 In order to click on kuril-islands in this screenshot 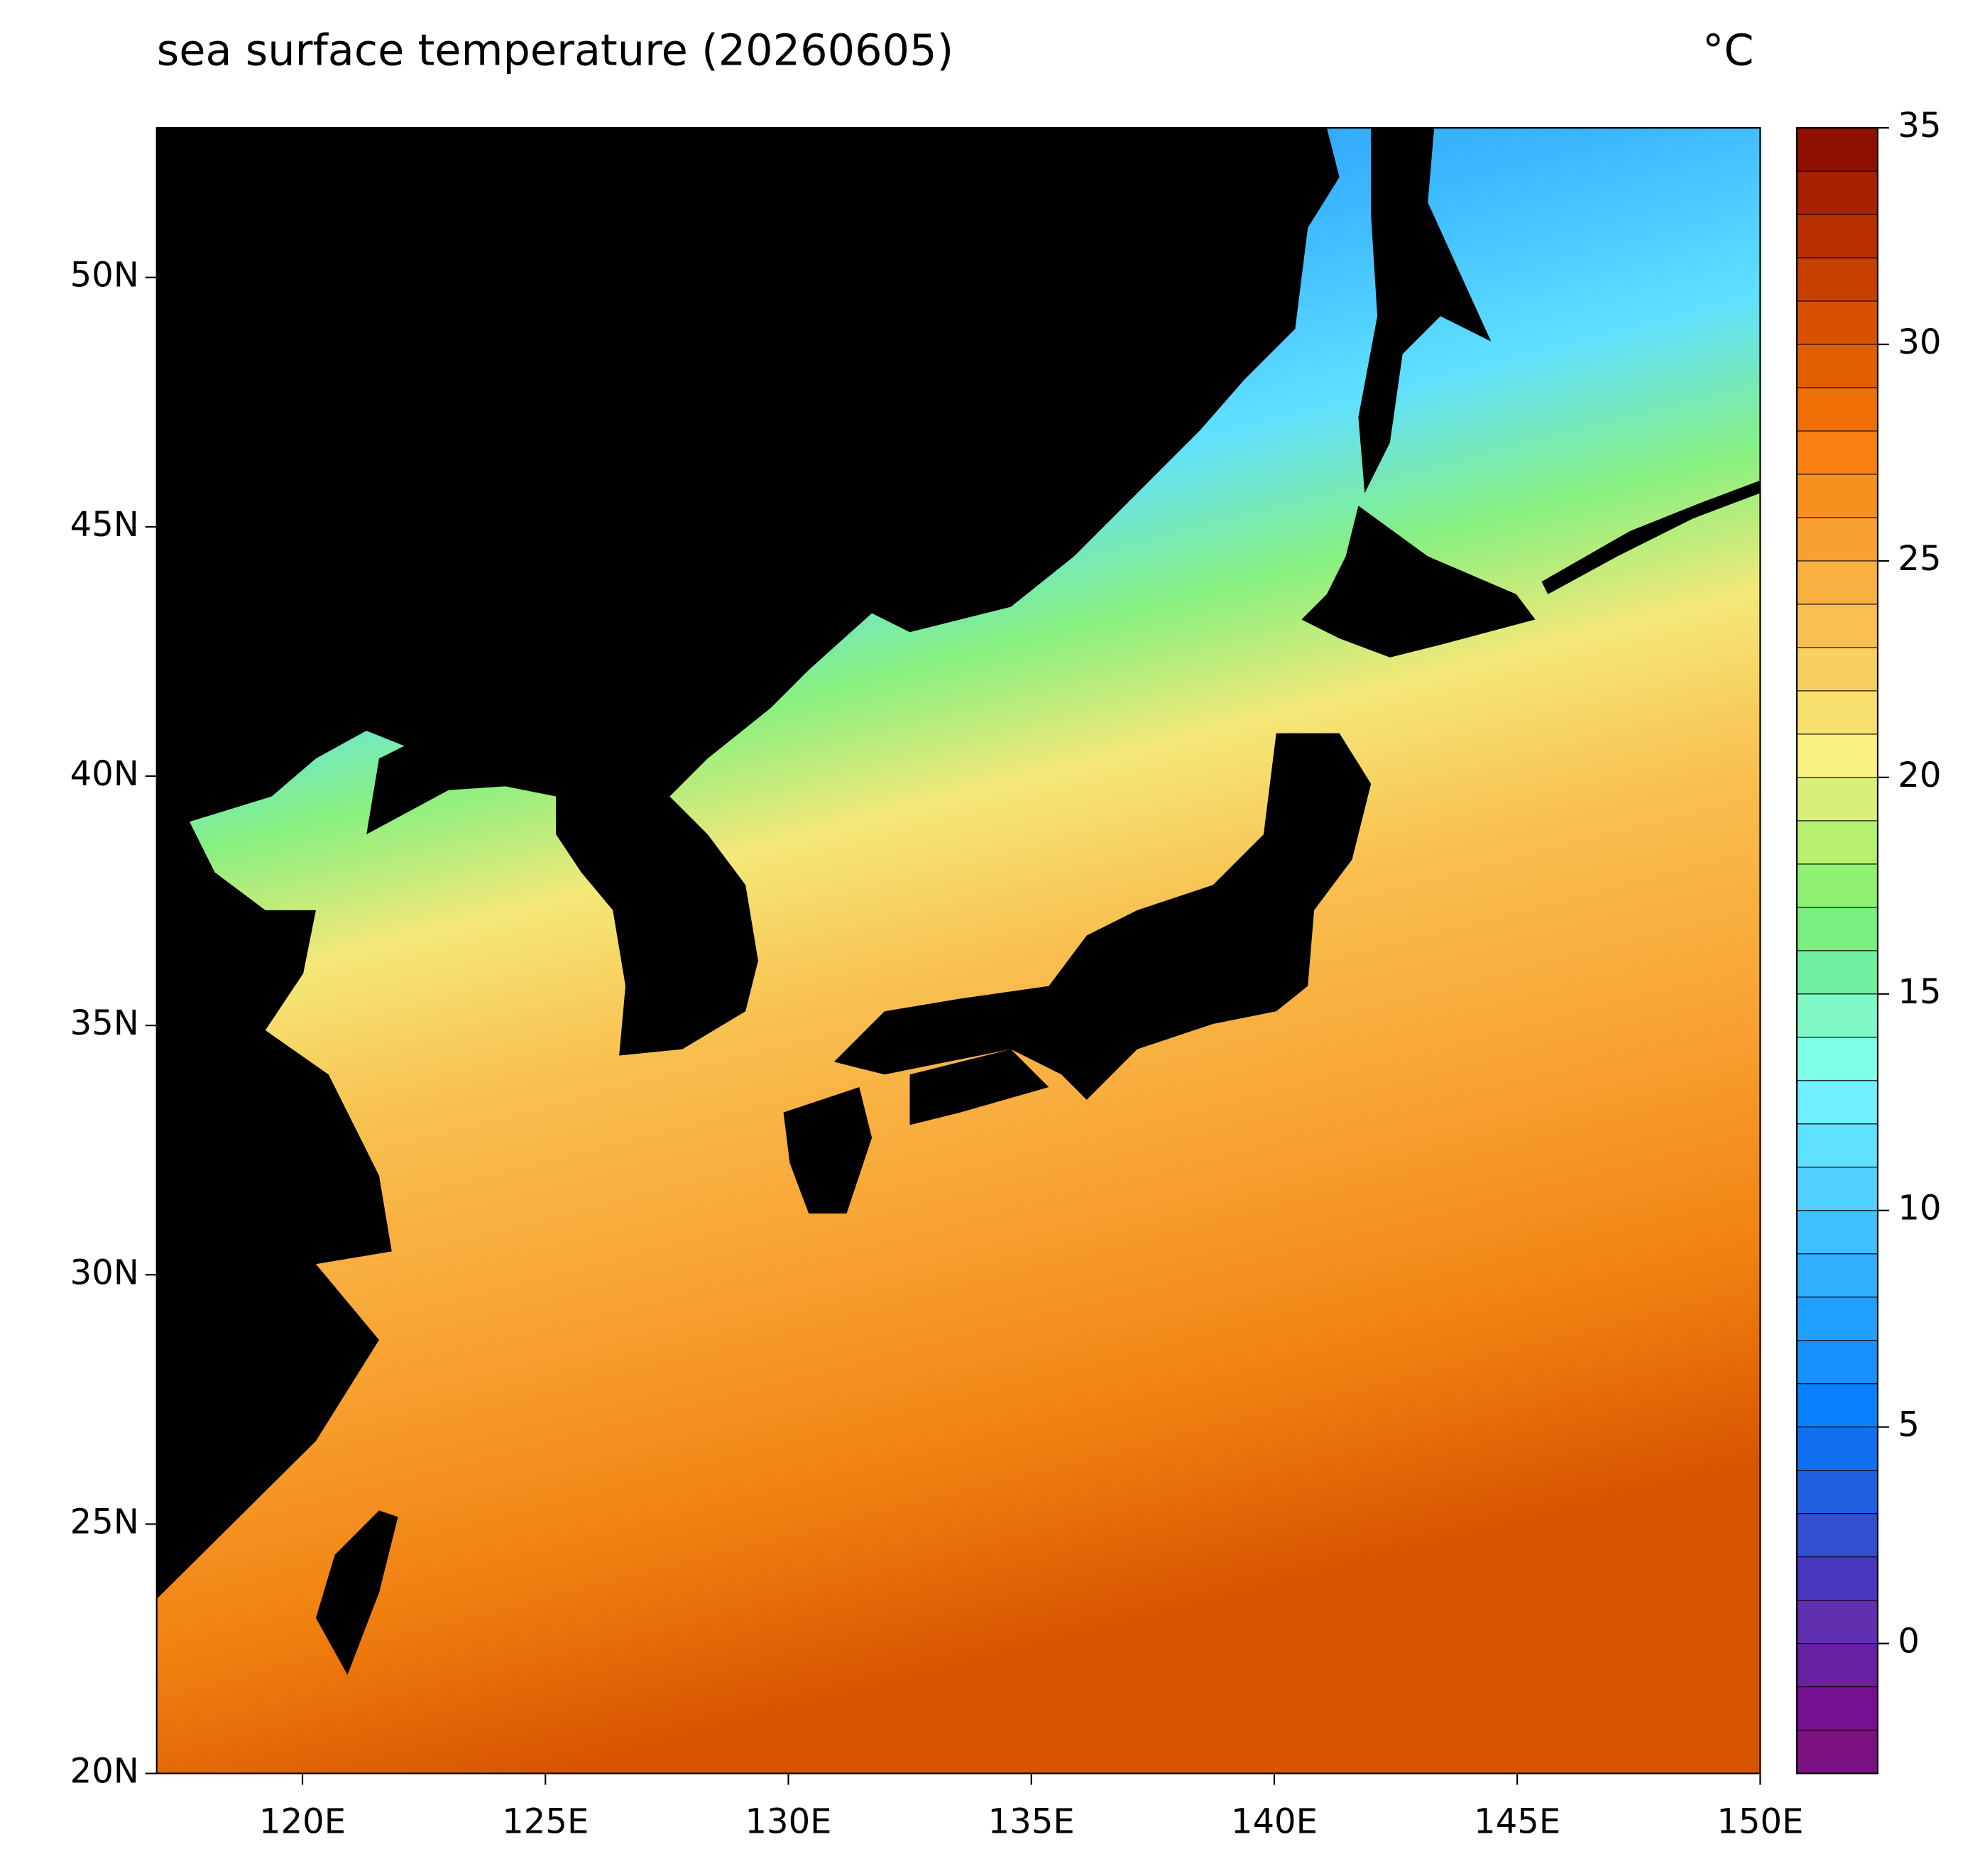, I will do `click(1651, 537)`.